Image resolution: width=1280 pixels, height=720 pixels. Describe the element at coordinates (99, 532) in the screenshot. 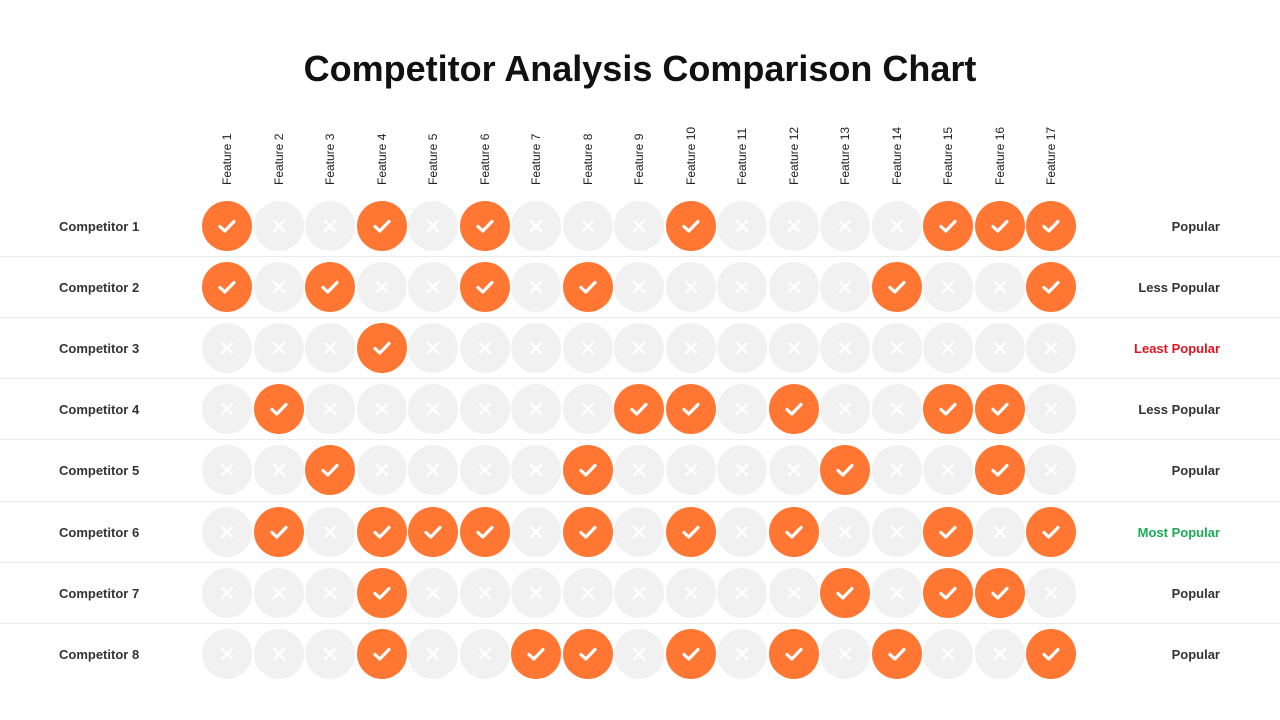

I see `competitor-name: Competitor 6` at that location.